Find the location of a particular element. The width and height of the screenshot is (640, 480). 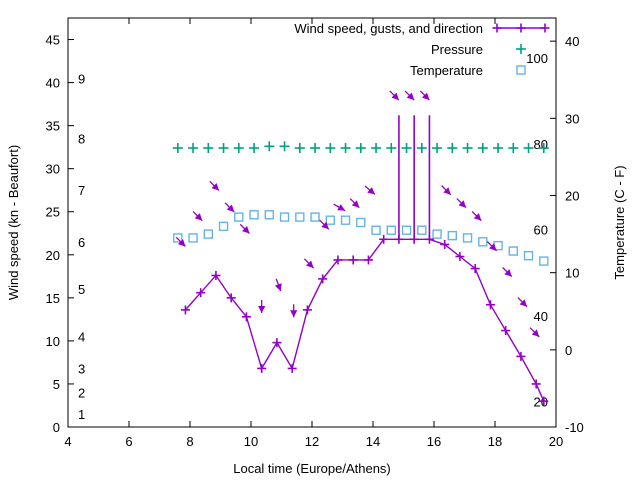

x-tick-label: 6 is located at coordinates (128, 441).